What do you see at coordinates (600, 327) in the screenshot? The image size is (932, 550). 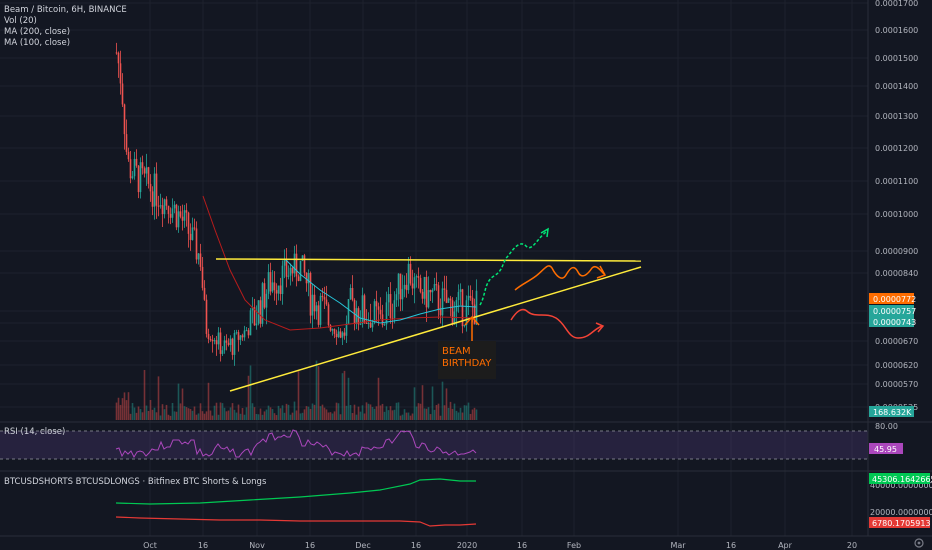 I see `red-arrowhead` at bounding box center [600, 327].